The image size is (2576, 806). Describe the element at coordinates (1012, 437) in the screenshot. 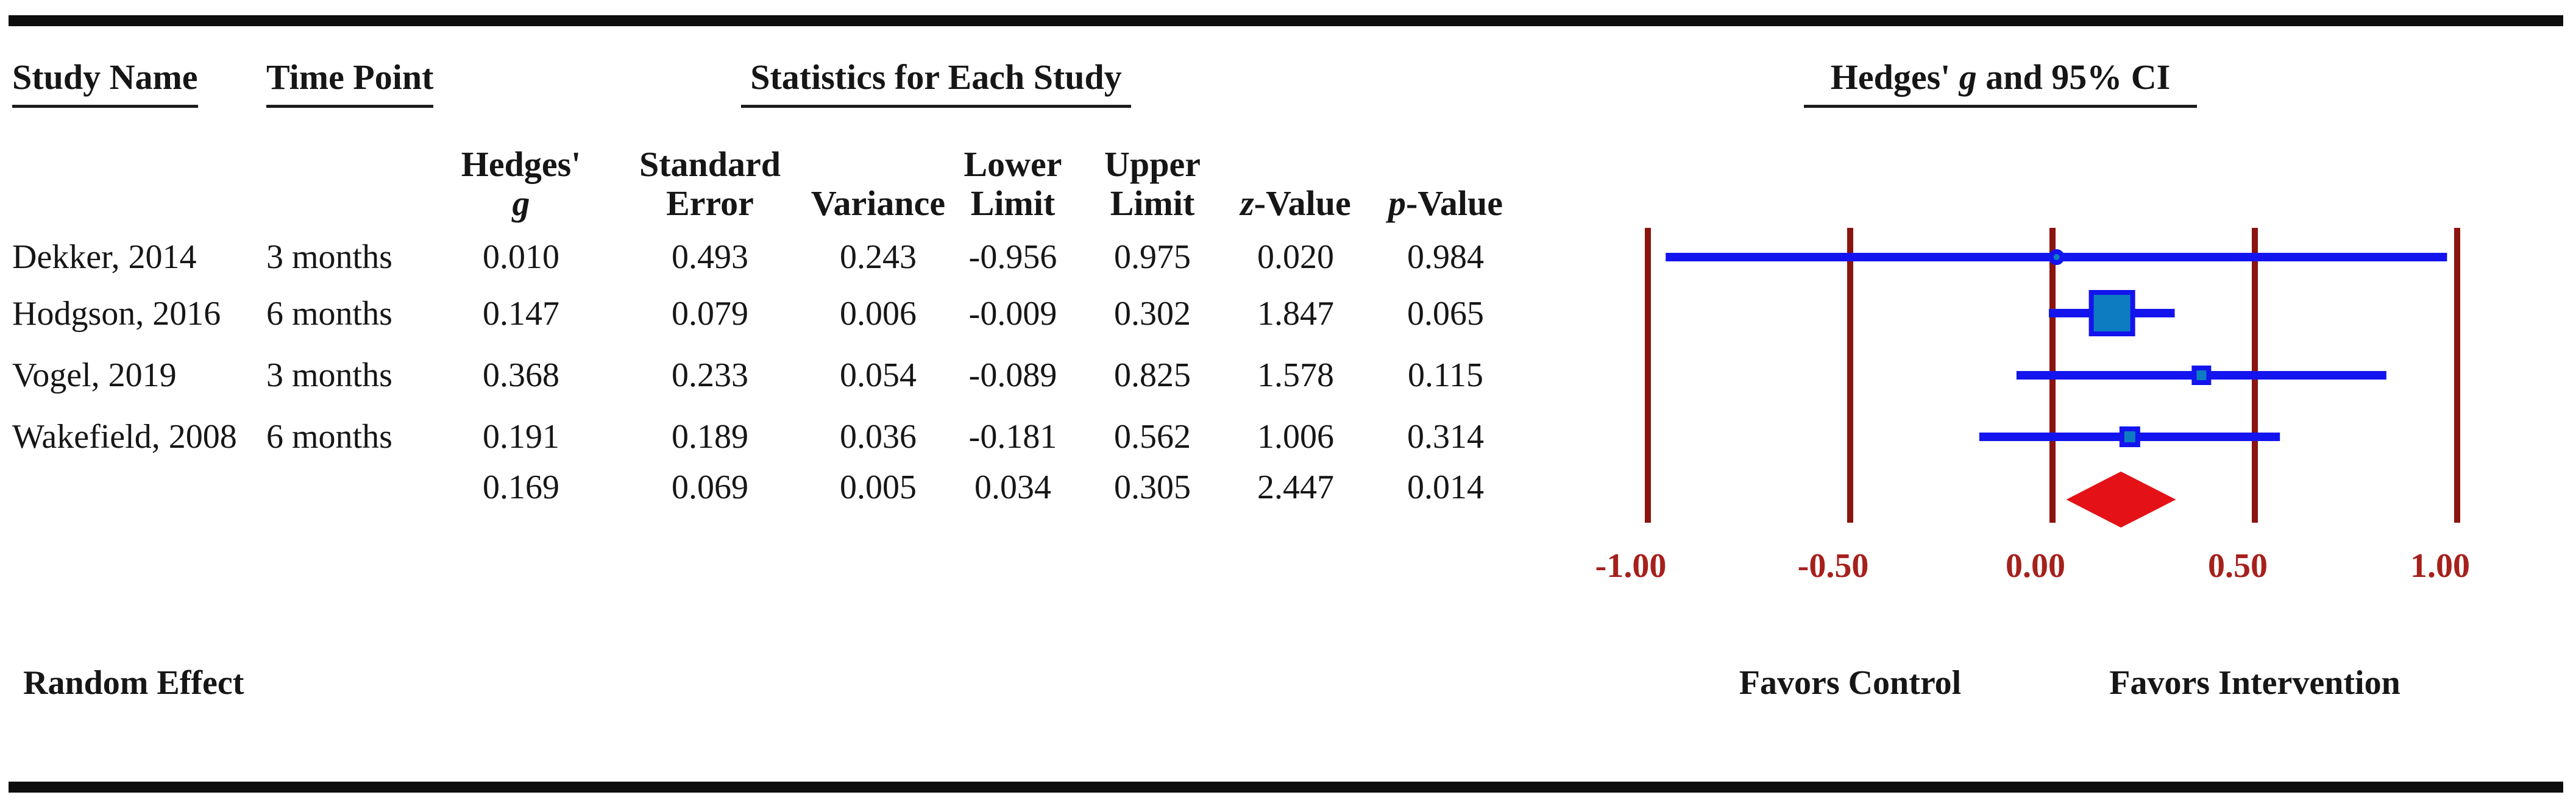

I see `lower-limit-value: -0.181` at that location.